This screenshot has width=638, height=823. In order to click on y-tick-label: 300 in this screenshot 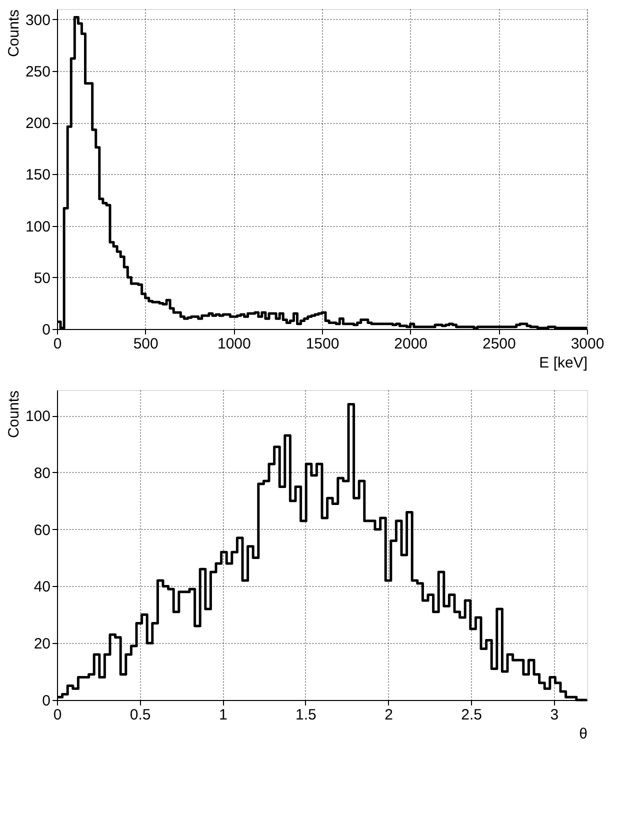, I will do `click(37, 20)`.